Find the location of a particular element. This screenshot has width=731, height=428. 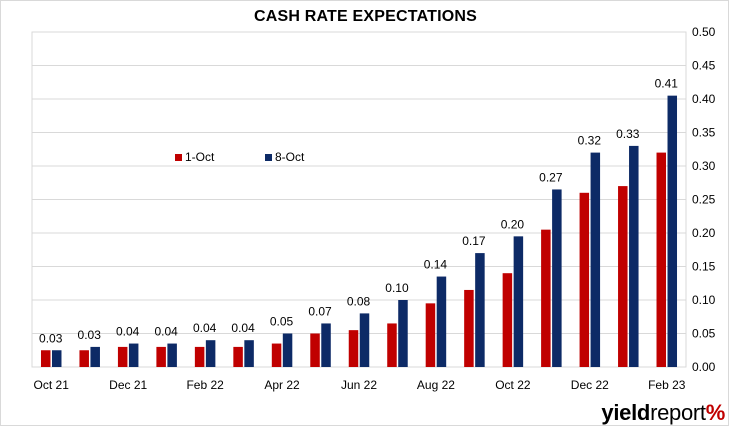

y-tick-label: 0.50 is located at coordinates (704, 32).